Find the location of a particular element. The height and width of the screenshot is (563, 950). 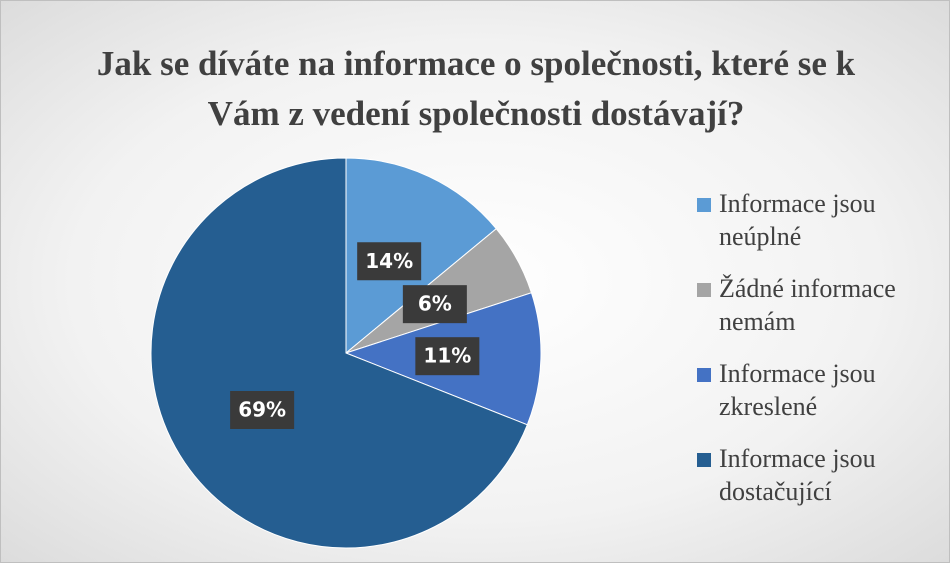

data-label: 14% is located at coordinates (389, 261).